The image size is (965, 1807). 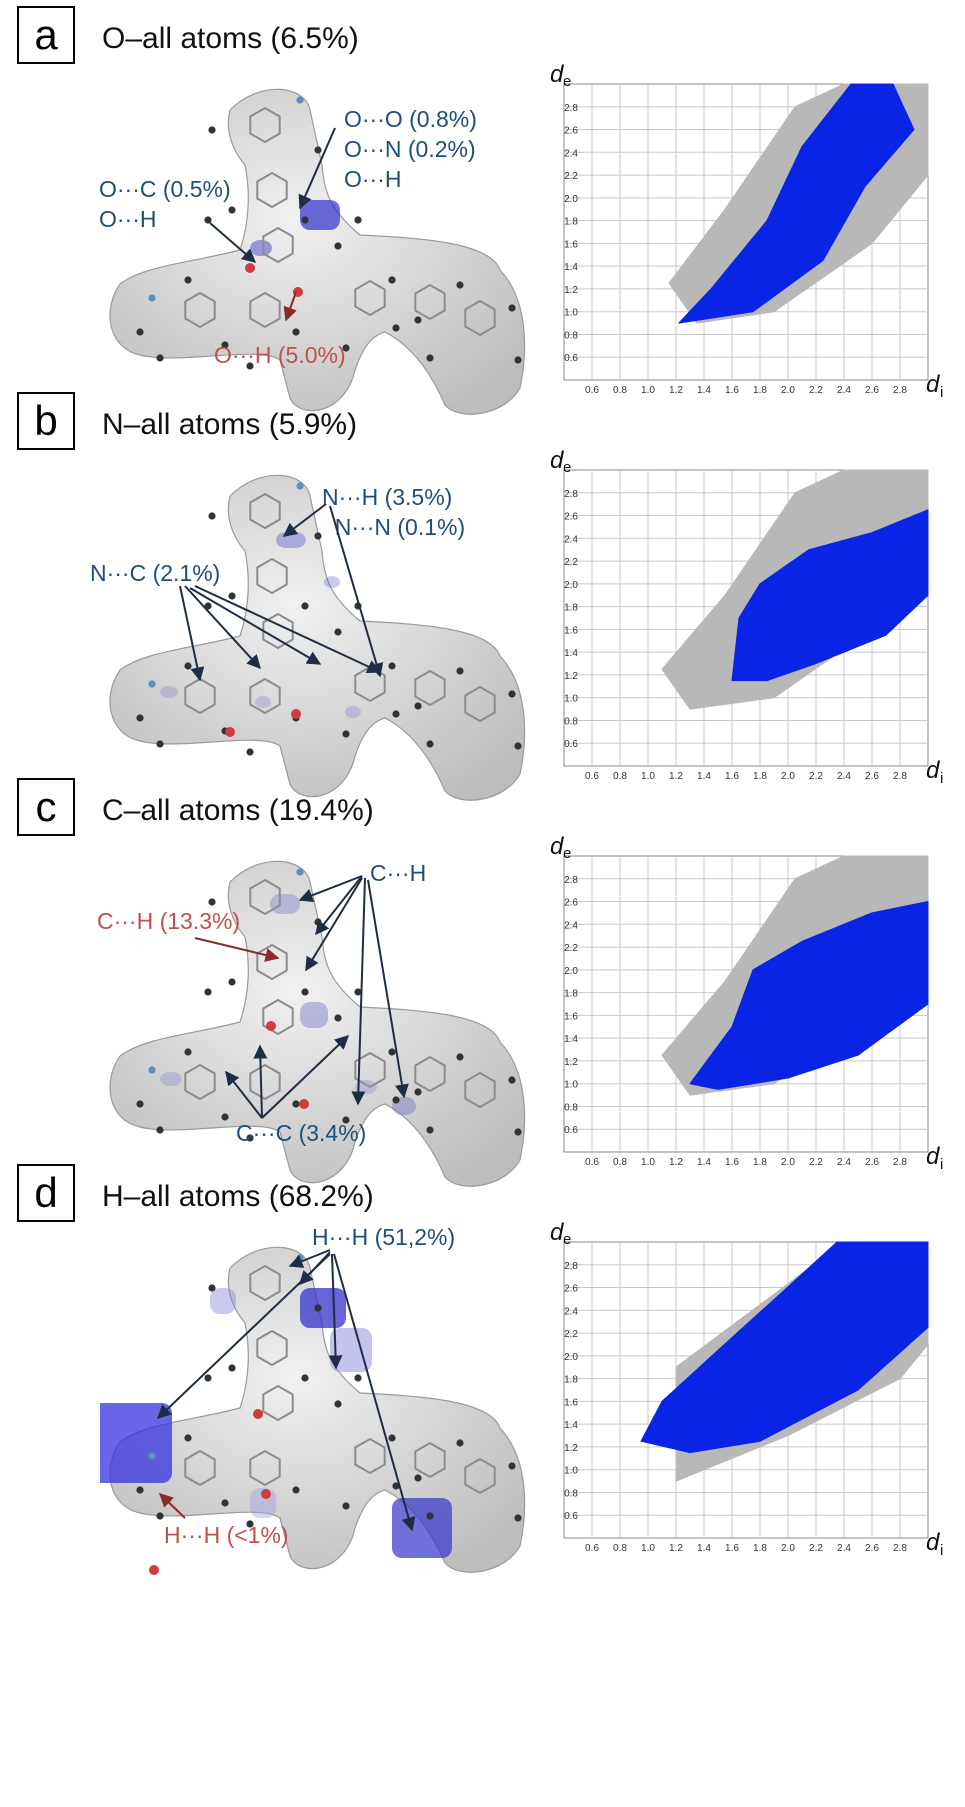 What do you see at coordinates (571, 1062) in the screenshot?
I see `y-tick-label: 1.2` at bounding box center [571, 1062].